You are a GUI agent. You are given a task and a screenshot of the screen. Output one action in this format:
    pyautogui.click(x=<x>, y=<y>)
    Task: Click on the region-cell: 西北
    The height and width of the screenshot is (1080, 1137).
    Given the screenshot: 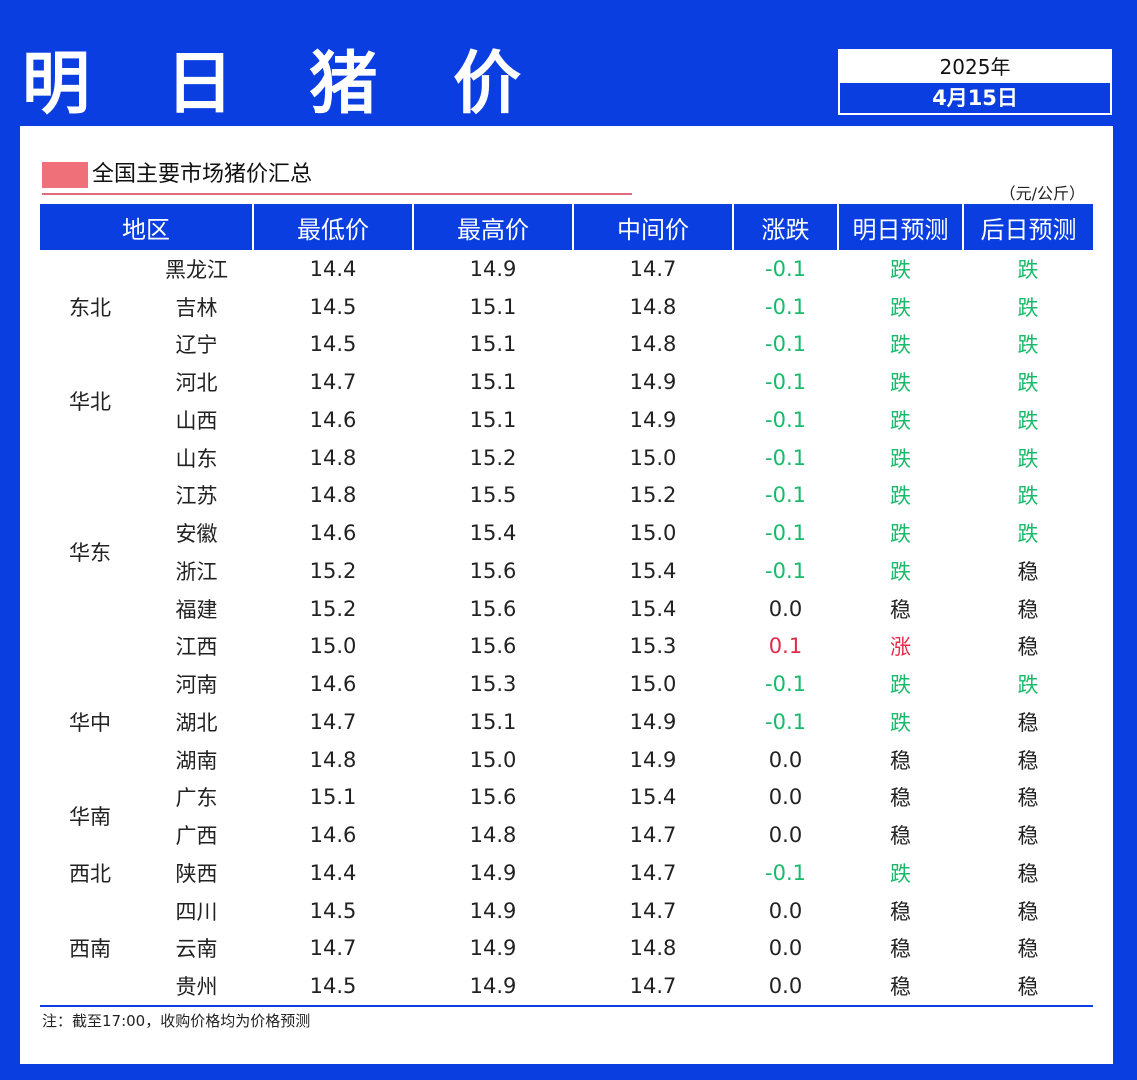 What is the action you would take?
    pyautogui.click(x=90, y=873)
    